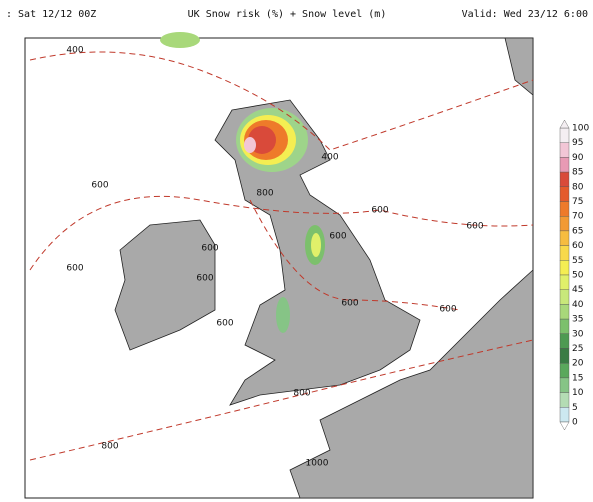 This screenshot has width=593, height=502. What do you see at coordinates (287, 14) in the screenshot?
I see `map-title: UK Snow risk (%) + Snow level (m)` at bounding box center [287, 14].